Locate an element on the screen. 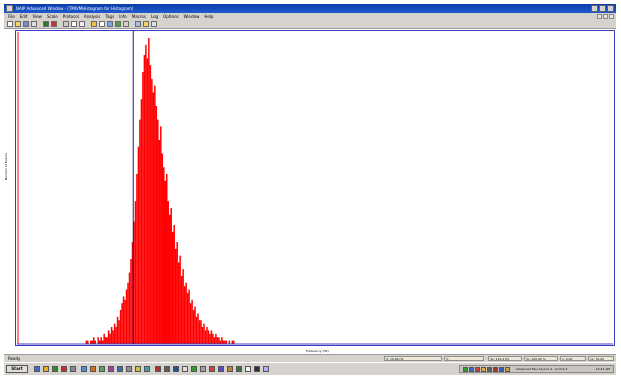 This screenshot has width=621, height=379. menu-options: Options is located at coordinates (171, 16).